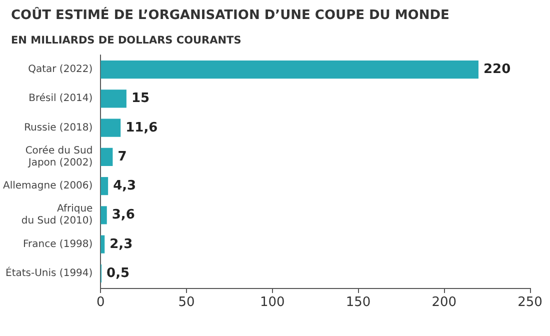  I want to click on y-tick-label: Afrique du Sud (2010), so click(57, 215).